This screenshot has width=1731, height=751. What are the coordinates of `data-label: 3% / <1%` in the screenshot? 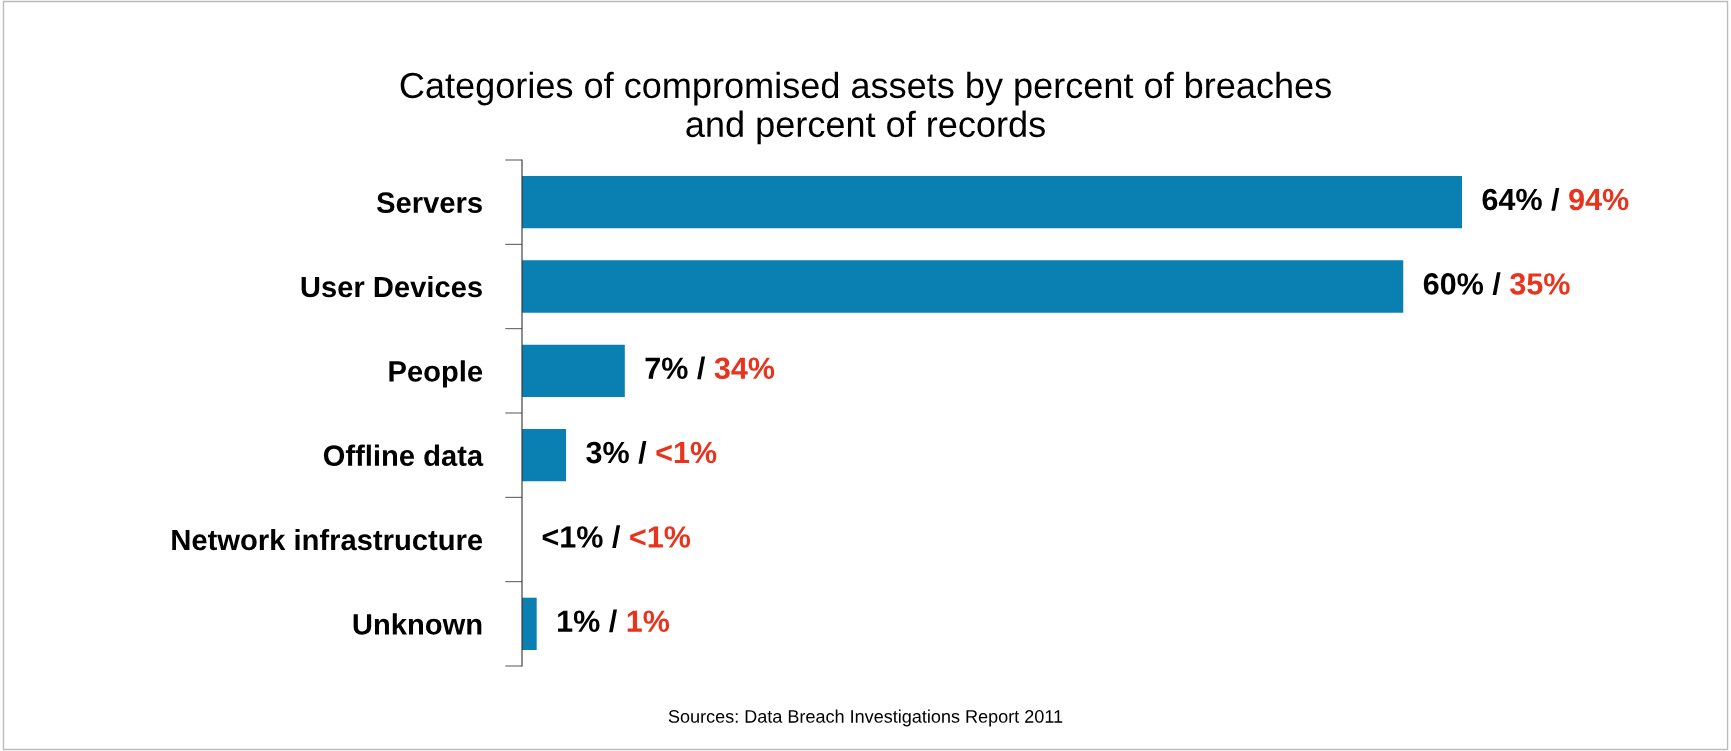 It's located at (651, 452).